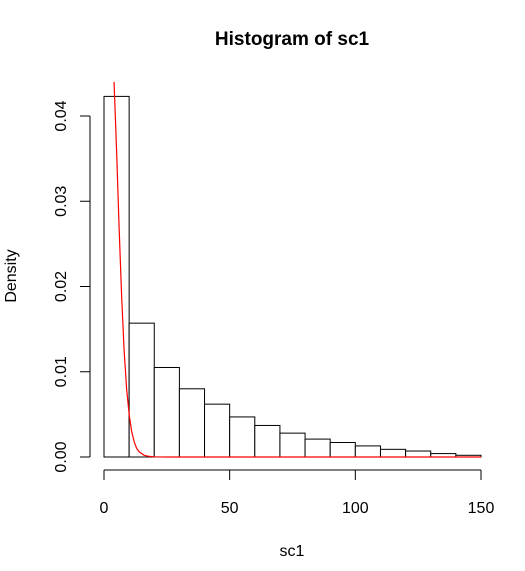 Image resolution: width=525 pixels, height=571 pixels. What do you see at coordinates (61, 115) in the screenshot?
I see `y-tick-label: 0.04` at bounding box center [61, 115].